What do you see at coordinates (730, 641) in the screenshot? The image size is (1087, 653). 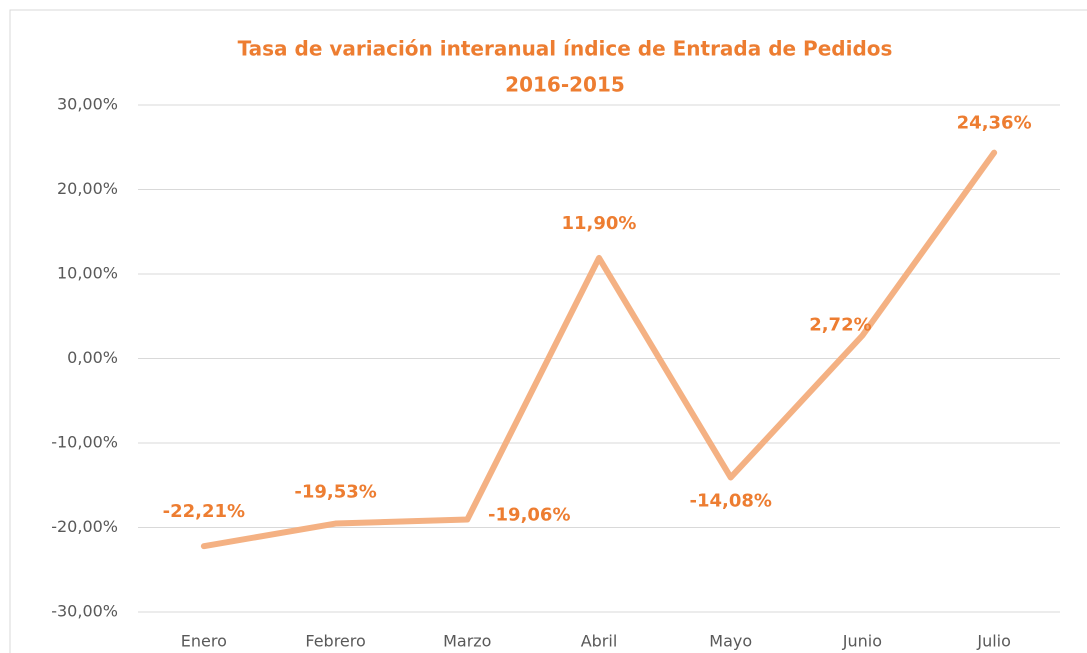 I see `x-tick-label: Mayo` at bounding box center [730, 641].